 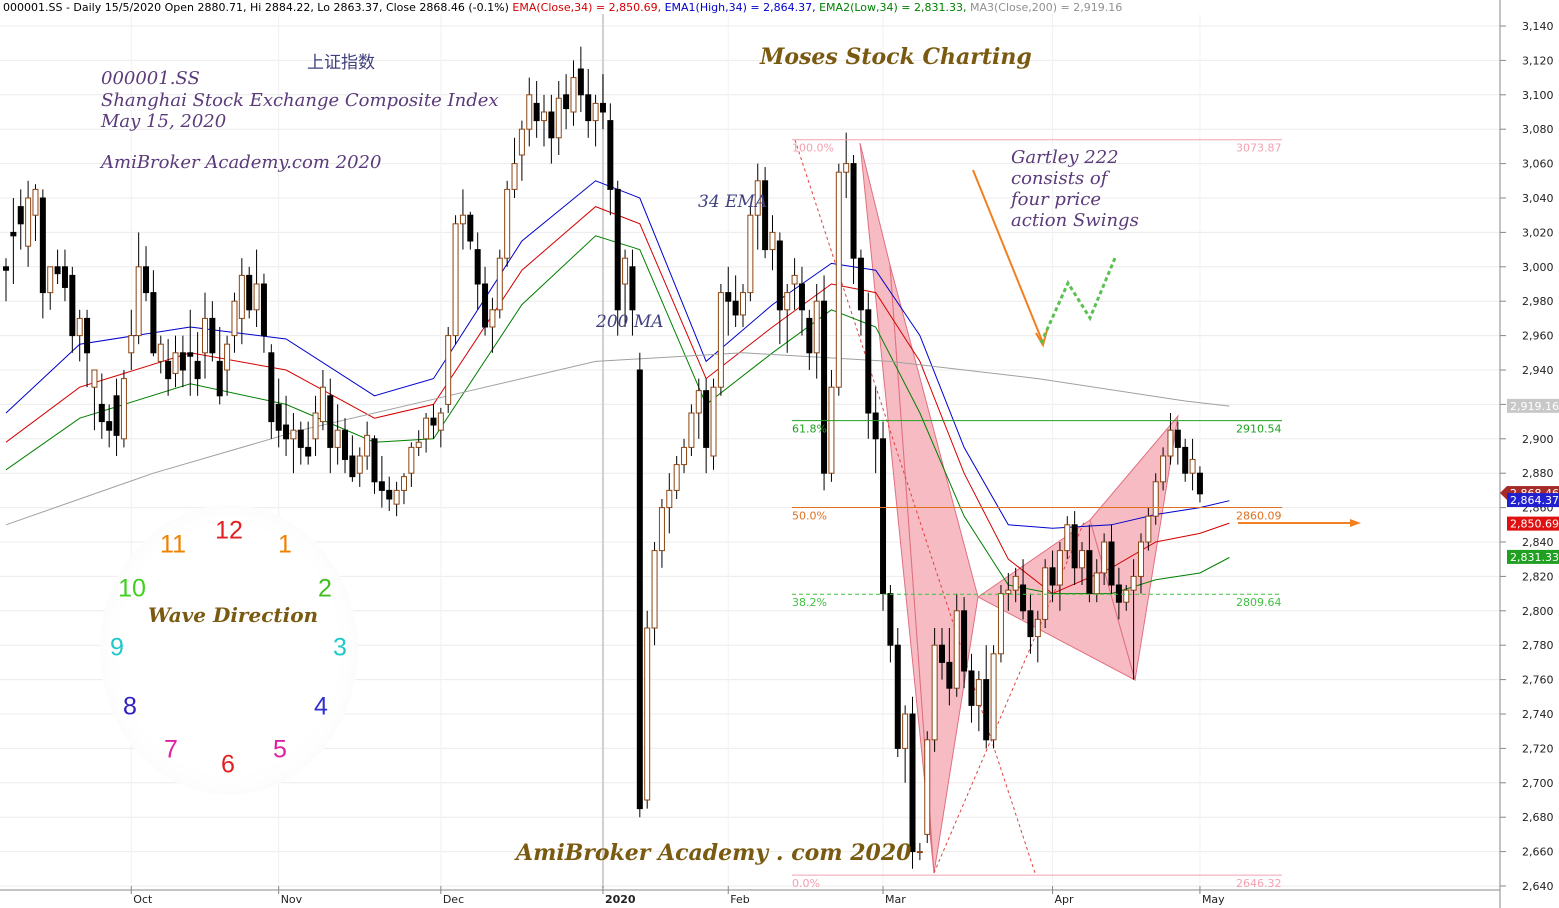 What do you see at coordinates (1259, 602) in the screenshot?
I see `fib-value-label-3: 2809.64` at bounding box center [1259, 602].